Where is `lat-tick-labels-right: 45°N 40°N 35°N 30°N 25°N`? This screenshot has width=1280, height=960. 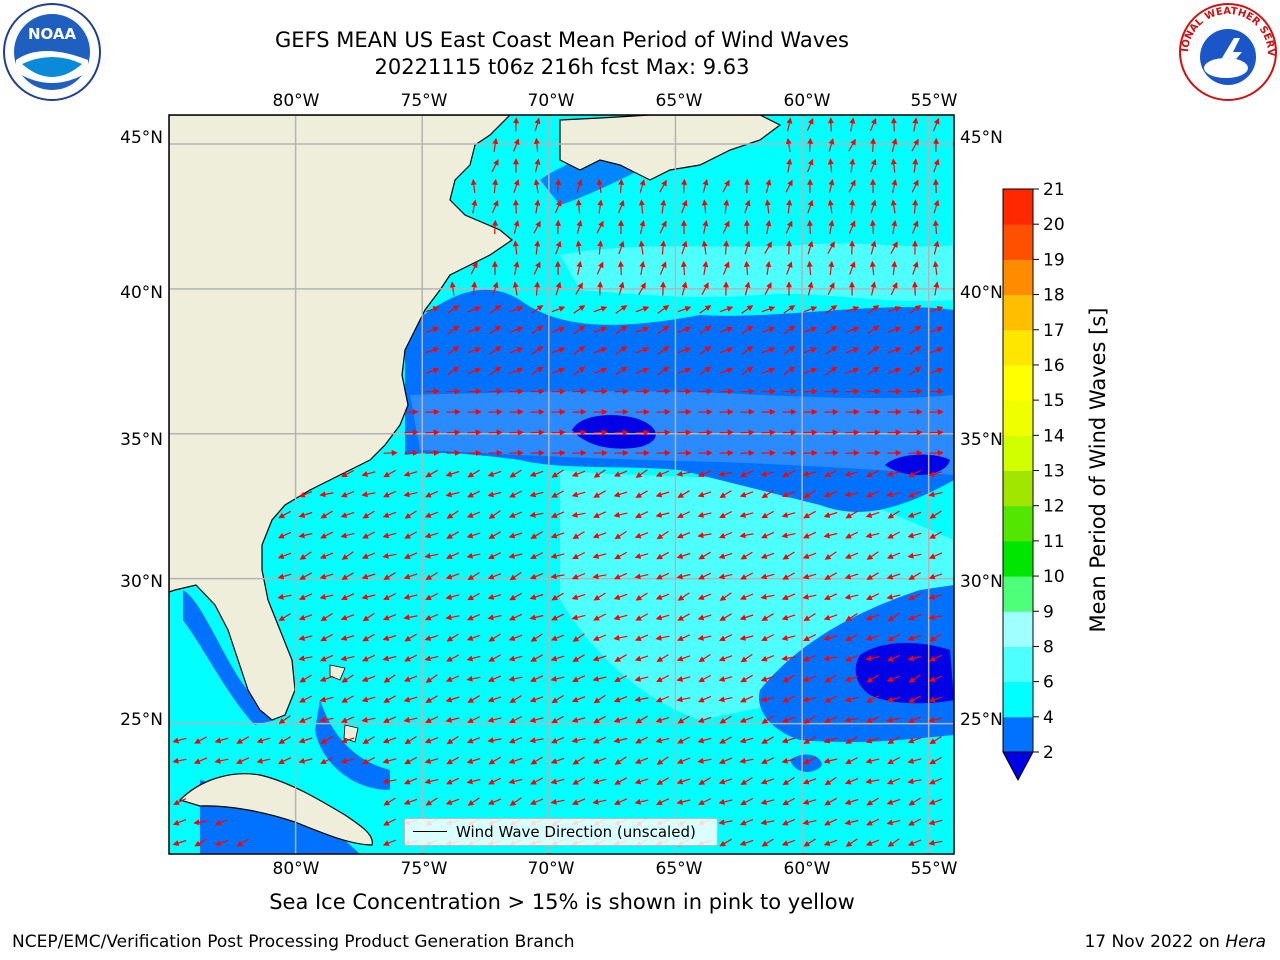 lat-tick-labels-right: 45°N 40°N 35°N 30°N 25°N is located at coordinates (981, 429).